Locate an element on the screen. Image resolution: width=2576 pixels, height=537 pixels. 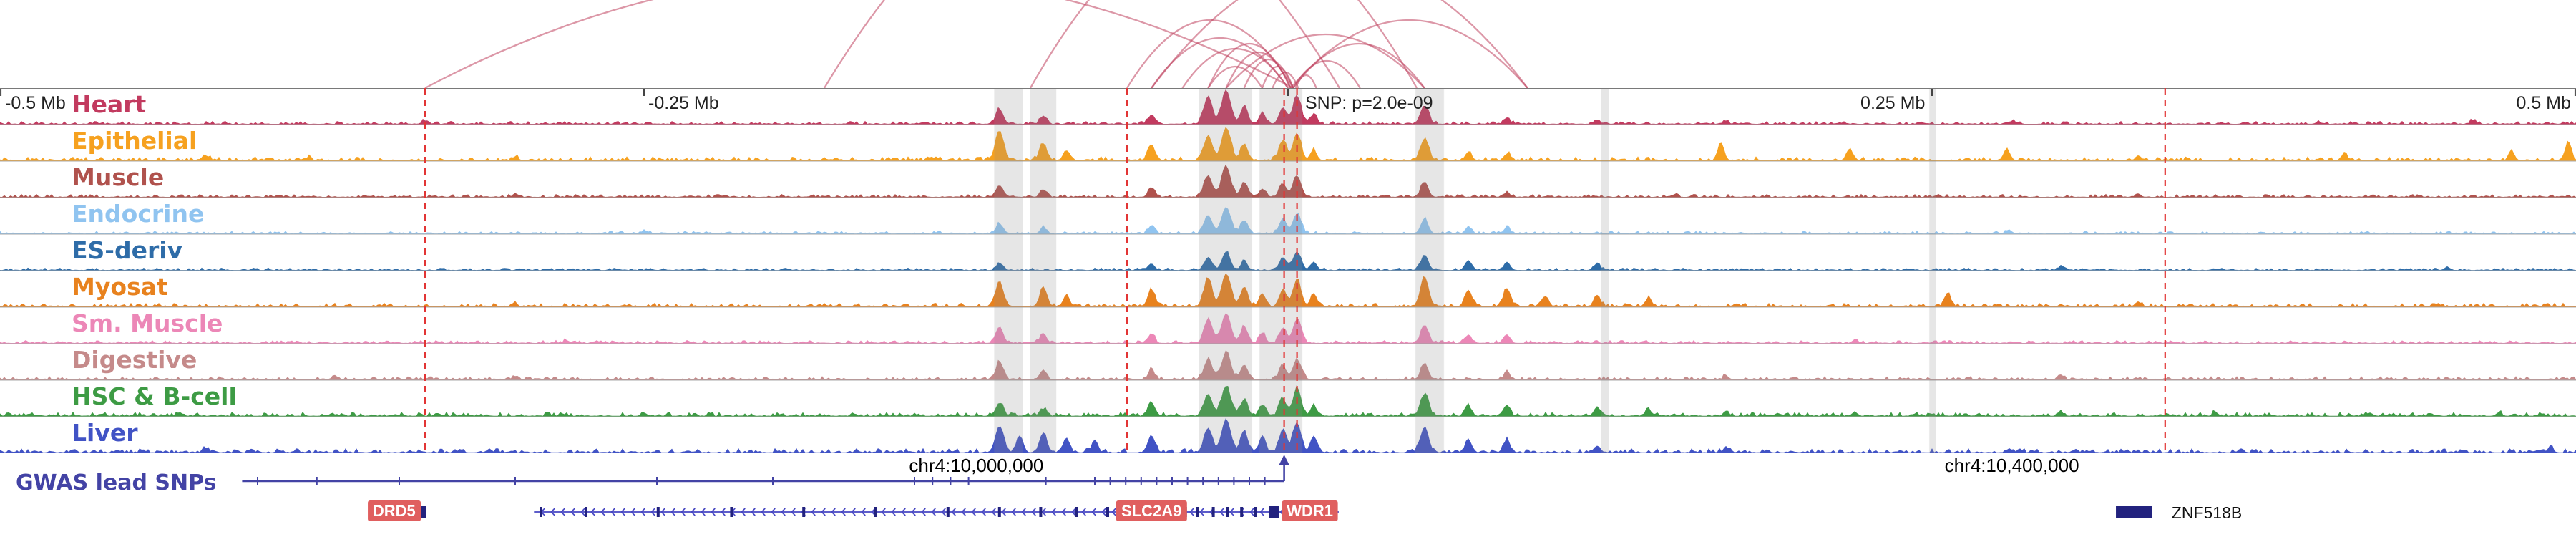
track-row-es-deriv: ES-deriv is located at coordinates (1288, 252).